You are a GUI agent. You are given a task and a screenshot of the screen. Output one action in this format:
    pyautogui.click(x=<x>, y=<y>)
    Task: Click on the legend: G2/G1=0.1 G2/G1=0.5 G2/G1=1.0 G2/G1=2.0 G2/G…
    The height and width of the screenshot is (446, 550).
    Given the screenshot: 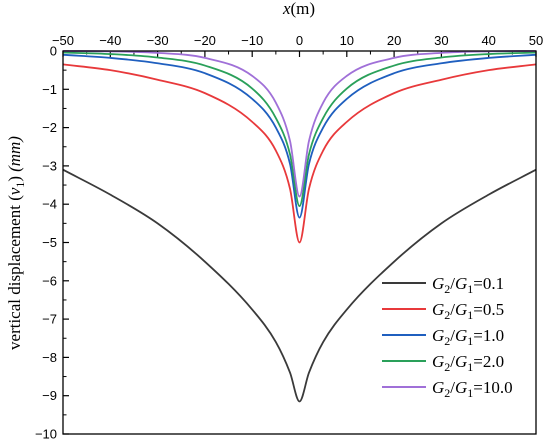 What is the action you would take?
    pyautogui.click(x=447, y=337)
    